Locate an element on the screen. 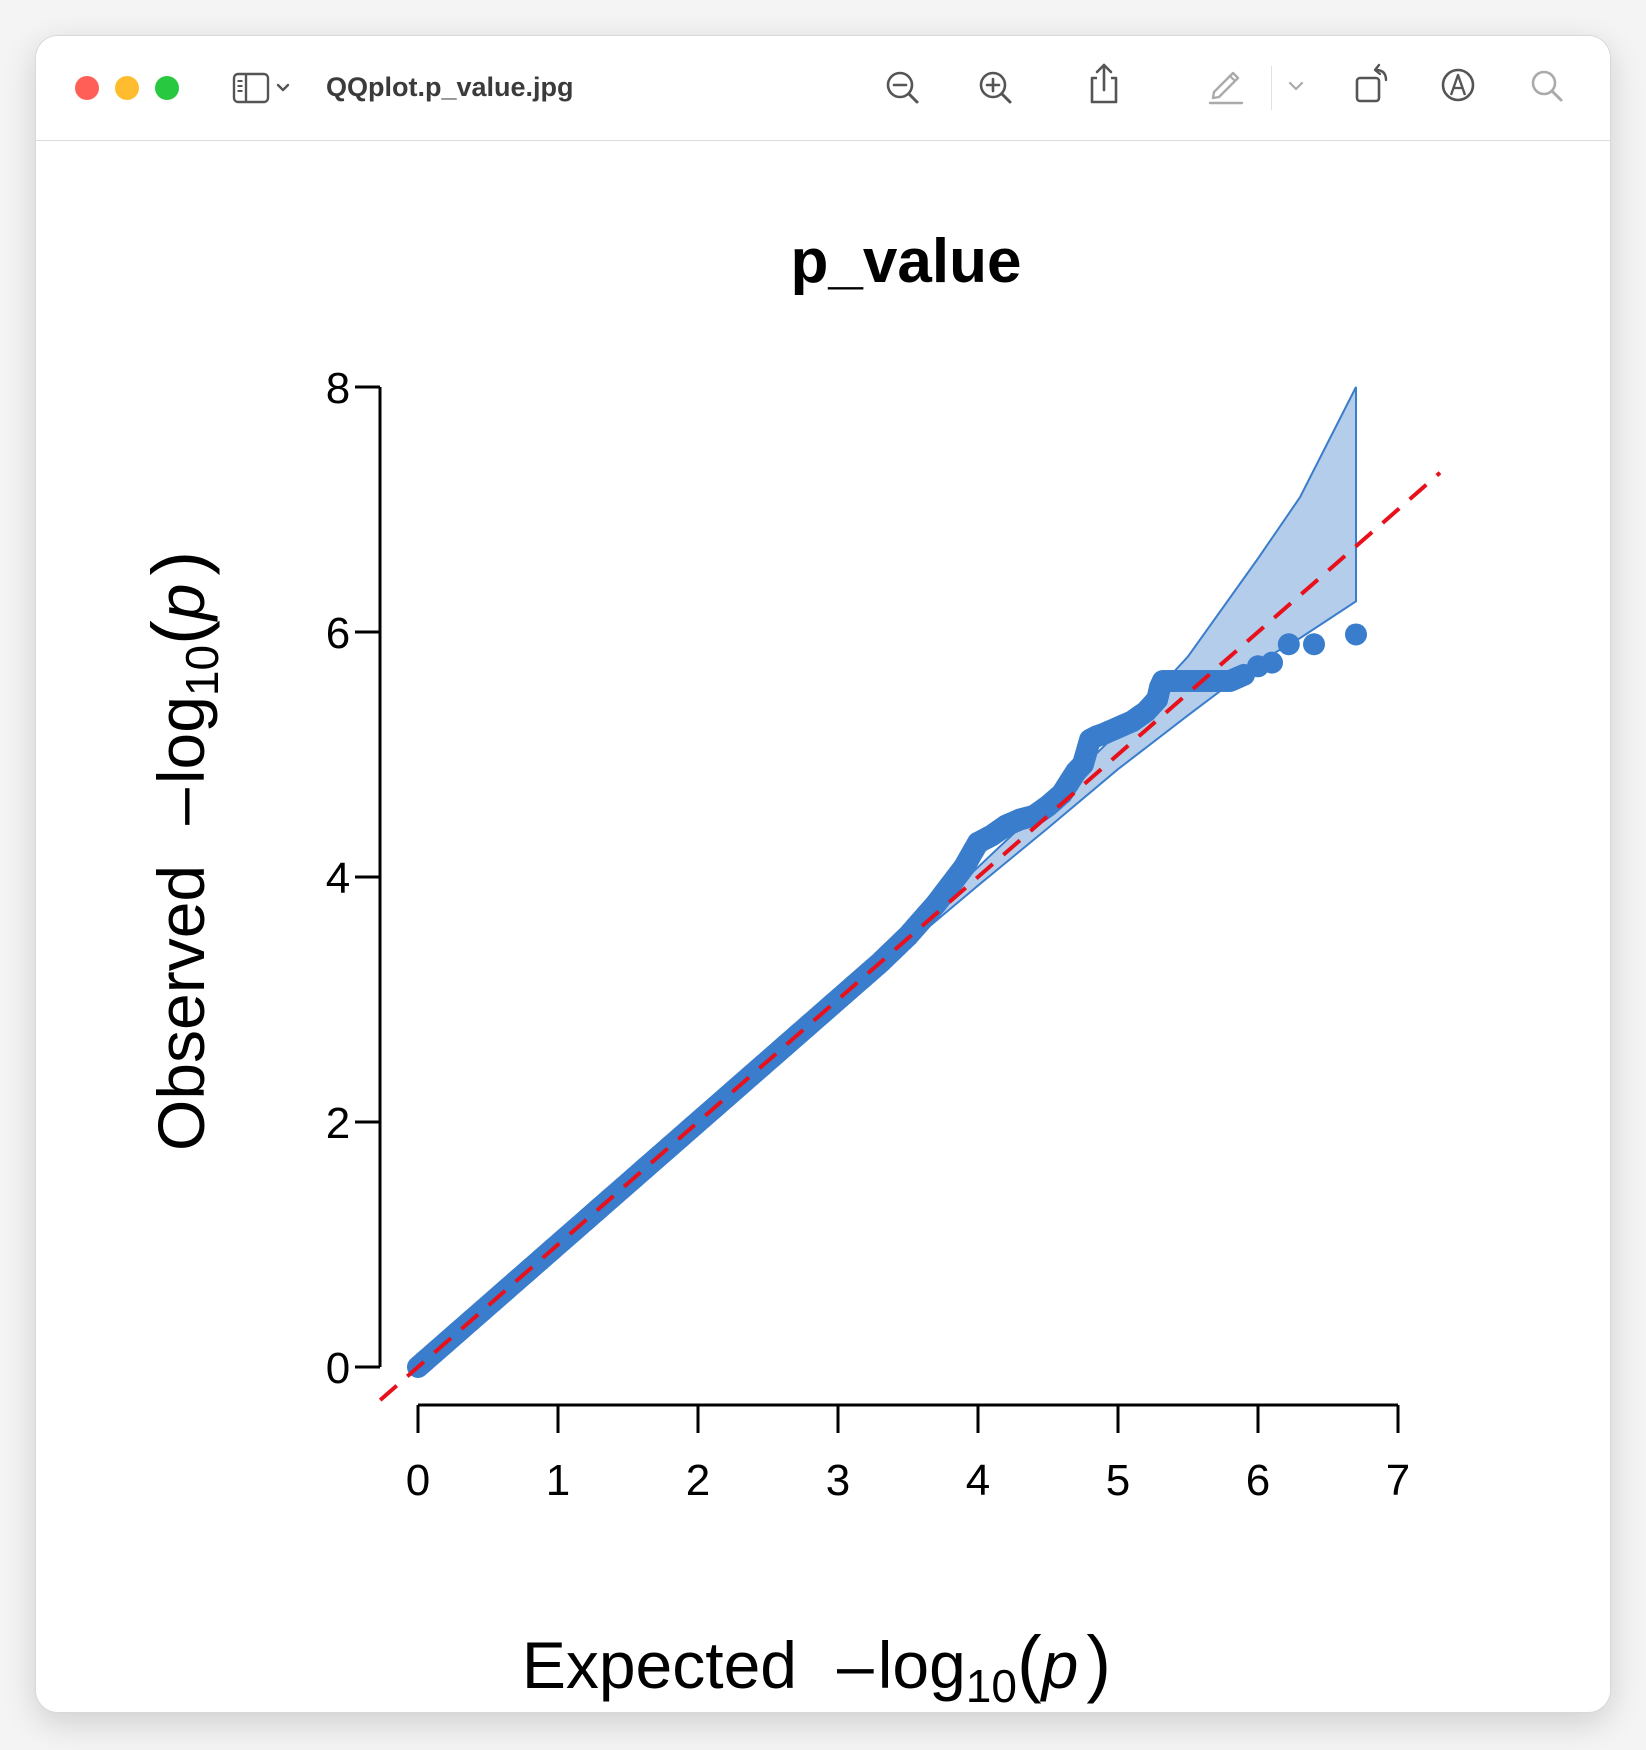 This screenshot has width=1646, height=1750. zoom-in-button is located at coordinates (996, 88).